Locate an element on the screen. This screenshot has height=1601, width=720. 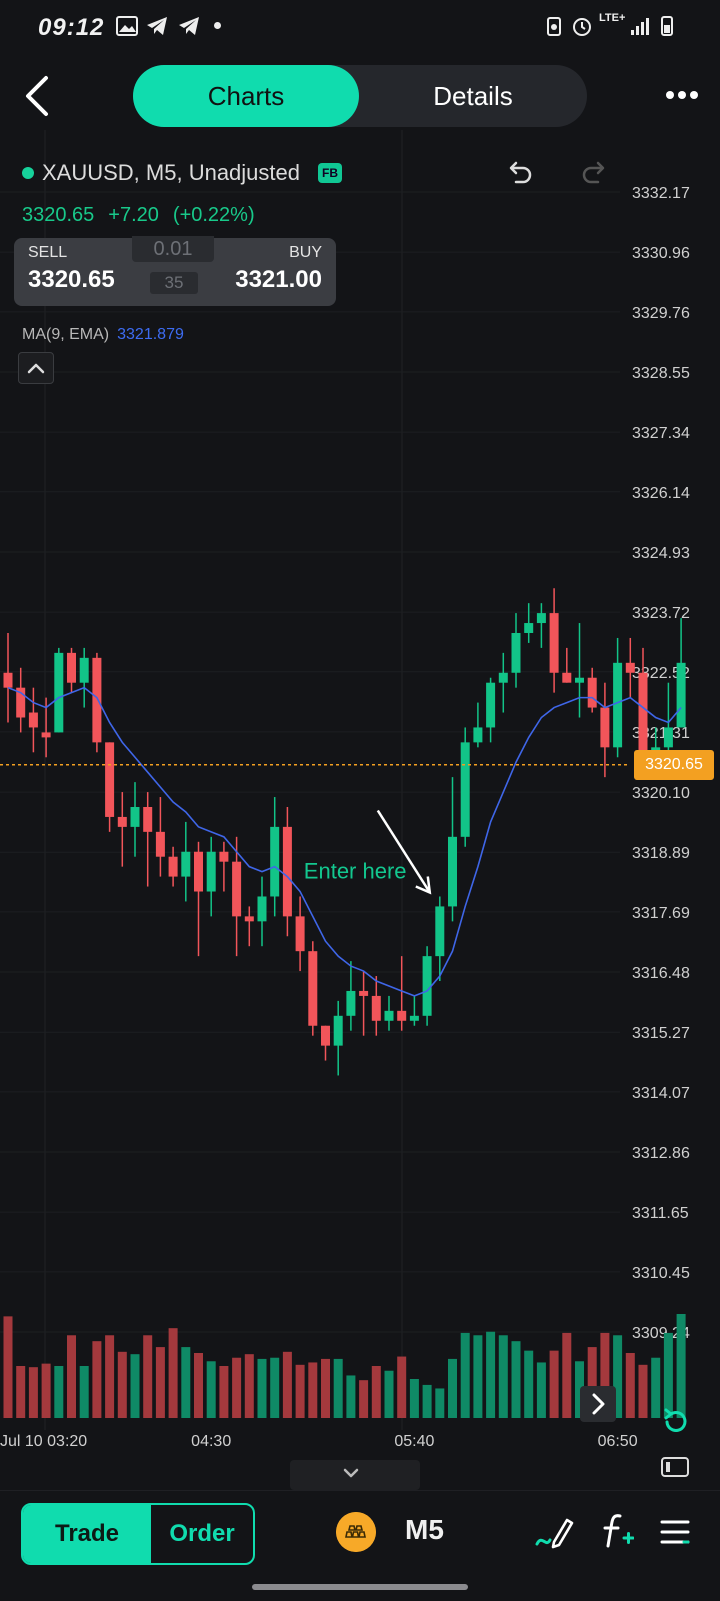
redo-icon is located at coordinates (594, 174).